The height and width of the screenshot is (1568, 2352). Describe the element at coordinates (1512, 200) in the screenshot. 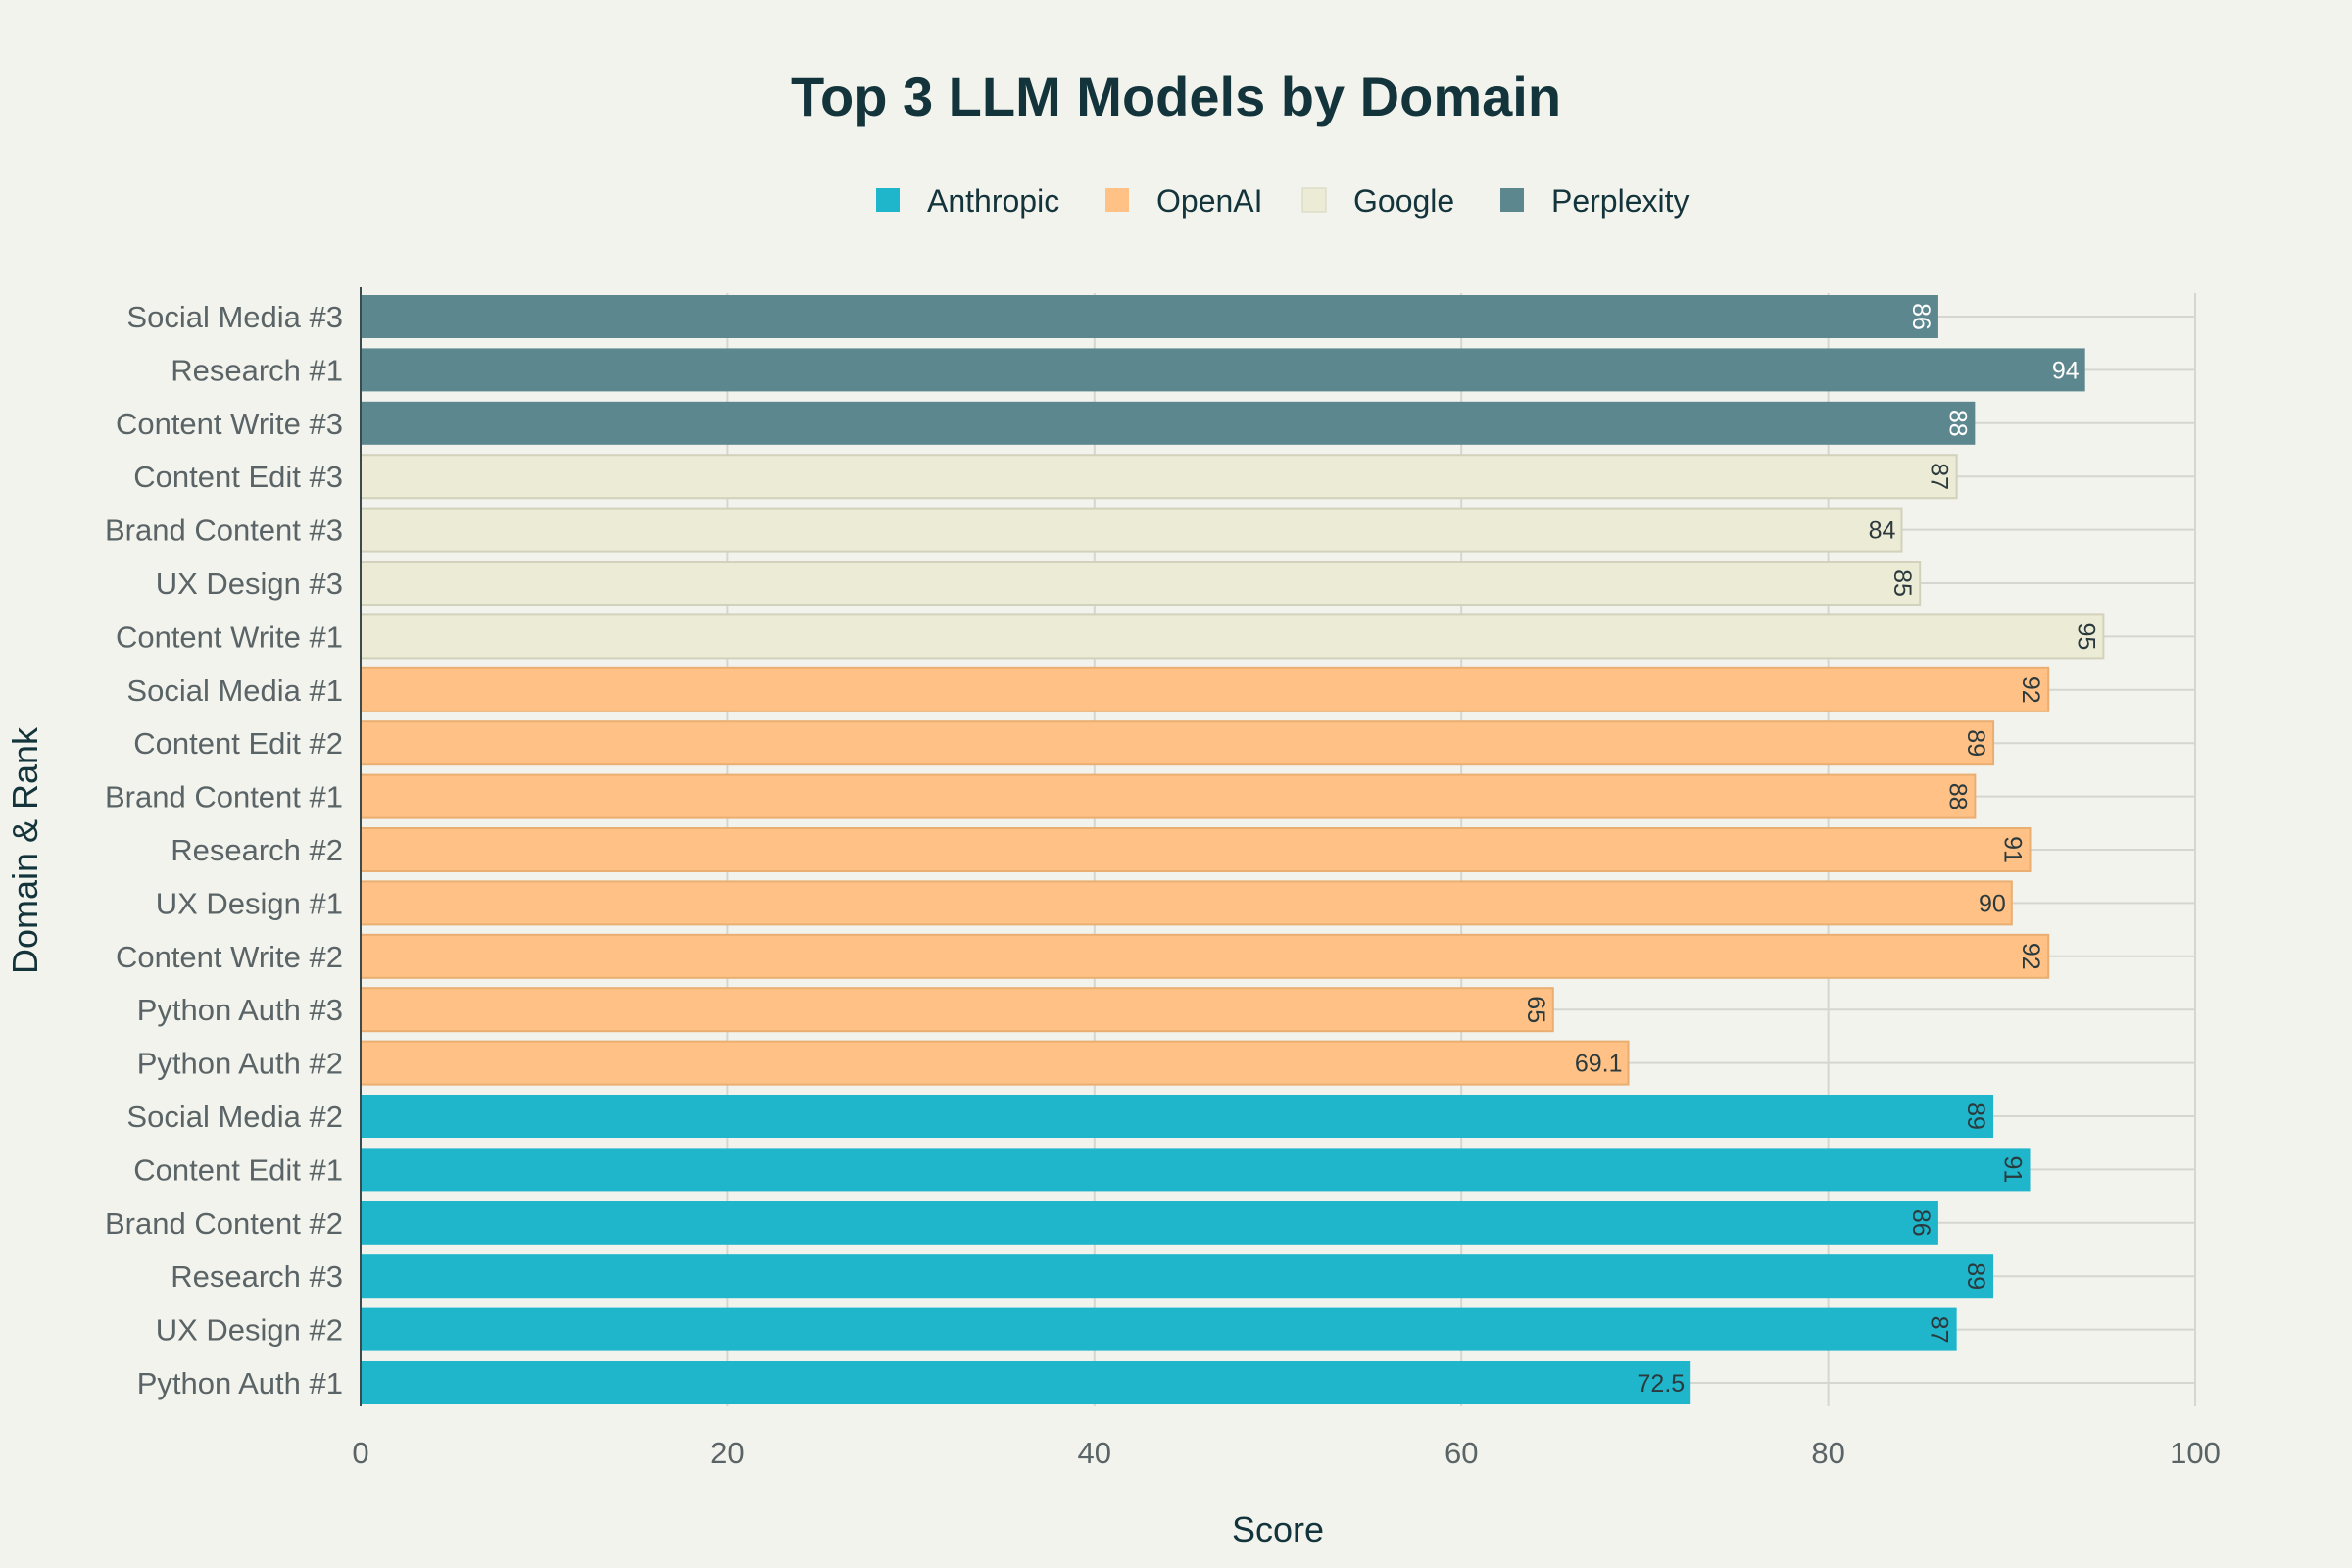

I see `legend-swatch-perplexity` at that location.